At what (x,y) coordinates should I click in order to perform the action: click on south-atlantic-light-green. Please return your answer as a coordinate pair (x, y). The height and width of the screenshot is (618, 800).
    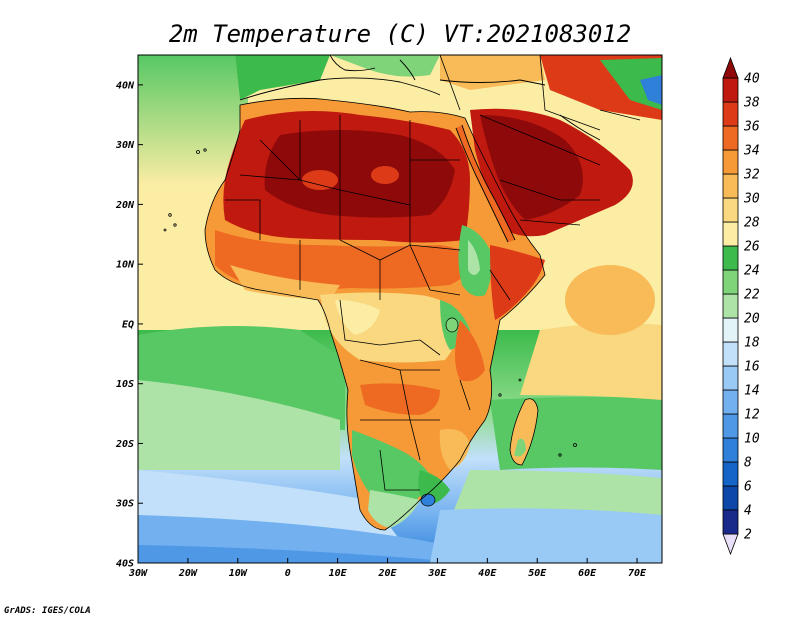
    Looking at the image, I should click on (239, 425).